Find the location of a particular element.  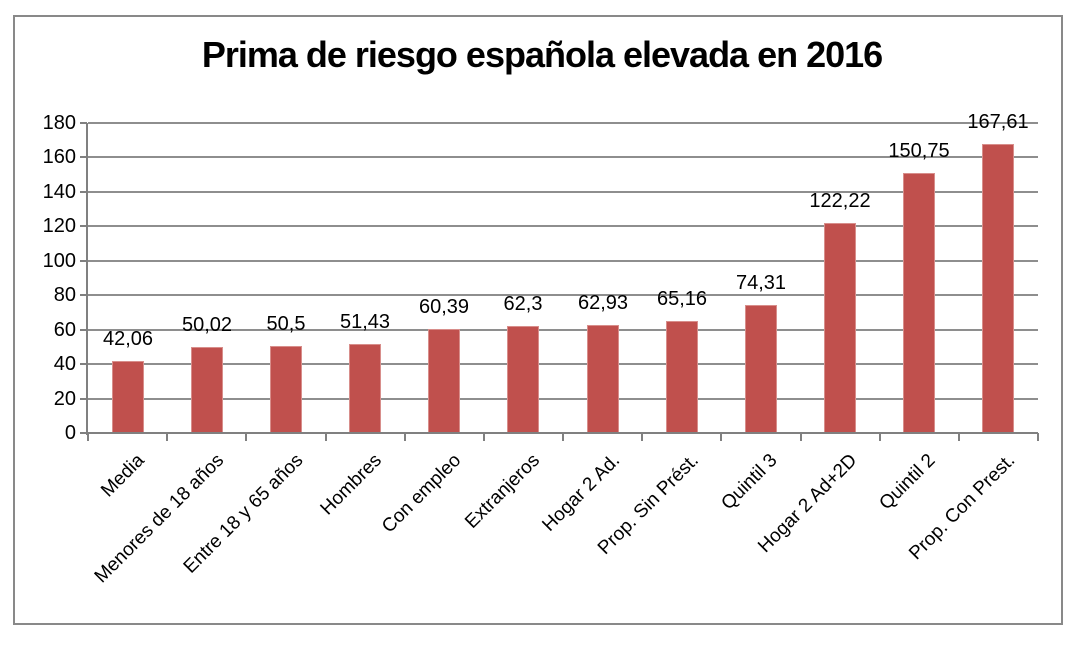

y-axis-tick-label: 80 is located at coordinates (64, 295).